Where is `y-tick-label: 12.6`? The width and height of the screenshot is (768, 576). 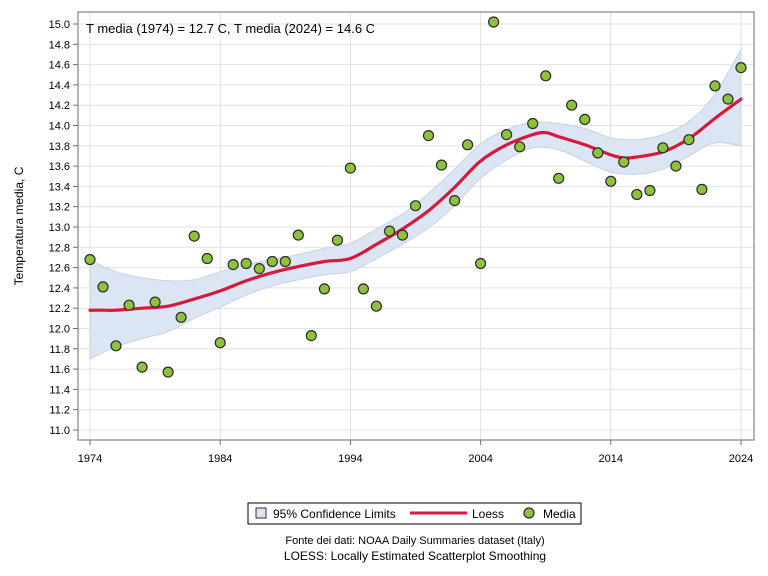 y-tick-label: 12.6 is located at coordinates (59, 269).